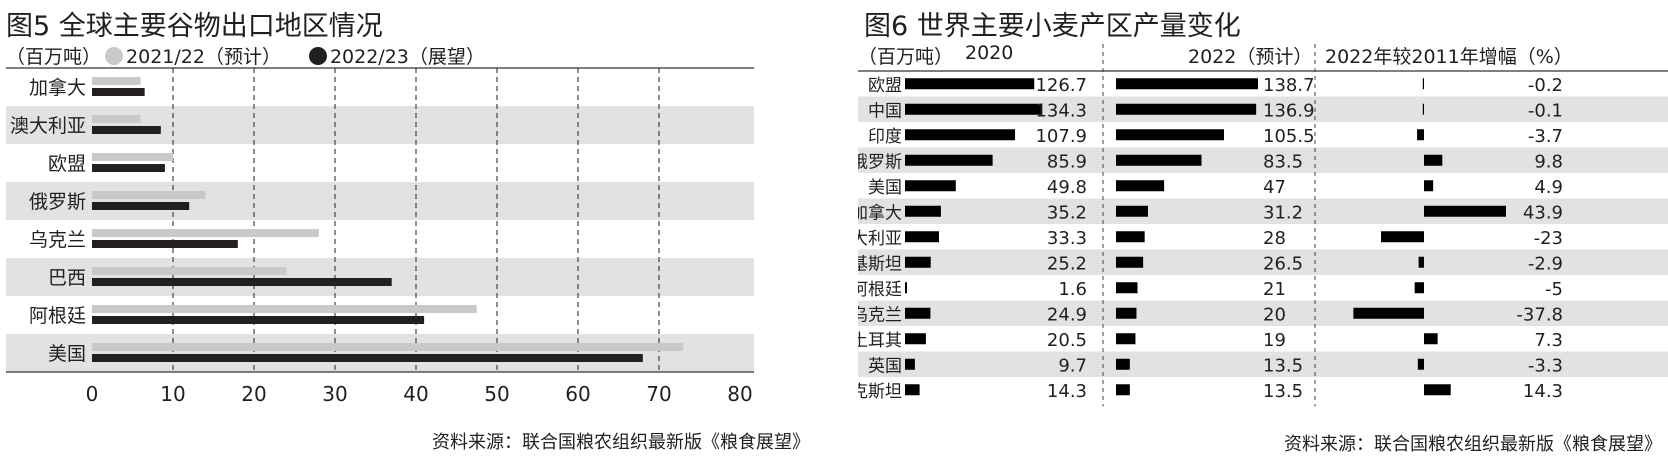  I want to click on region-label: 加拿大, so click(880, 212).